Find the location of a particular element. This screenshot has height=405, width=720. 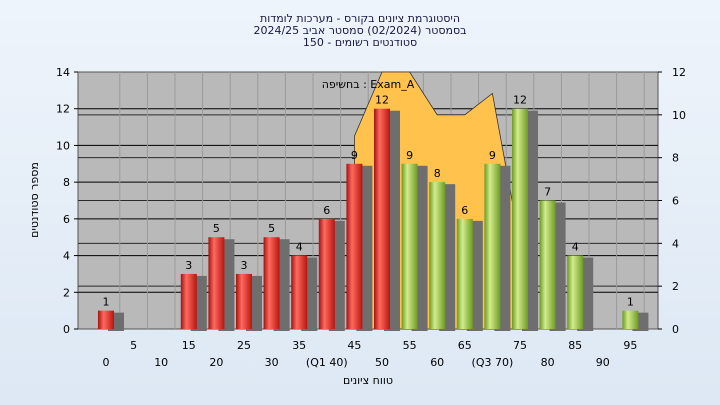

x-tick-label: 25 is located at coordinates (244, 345).